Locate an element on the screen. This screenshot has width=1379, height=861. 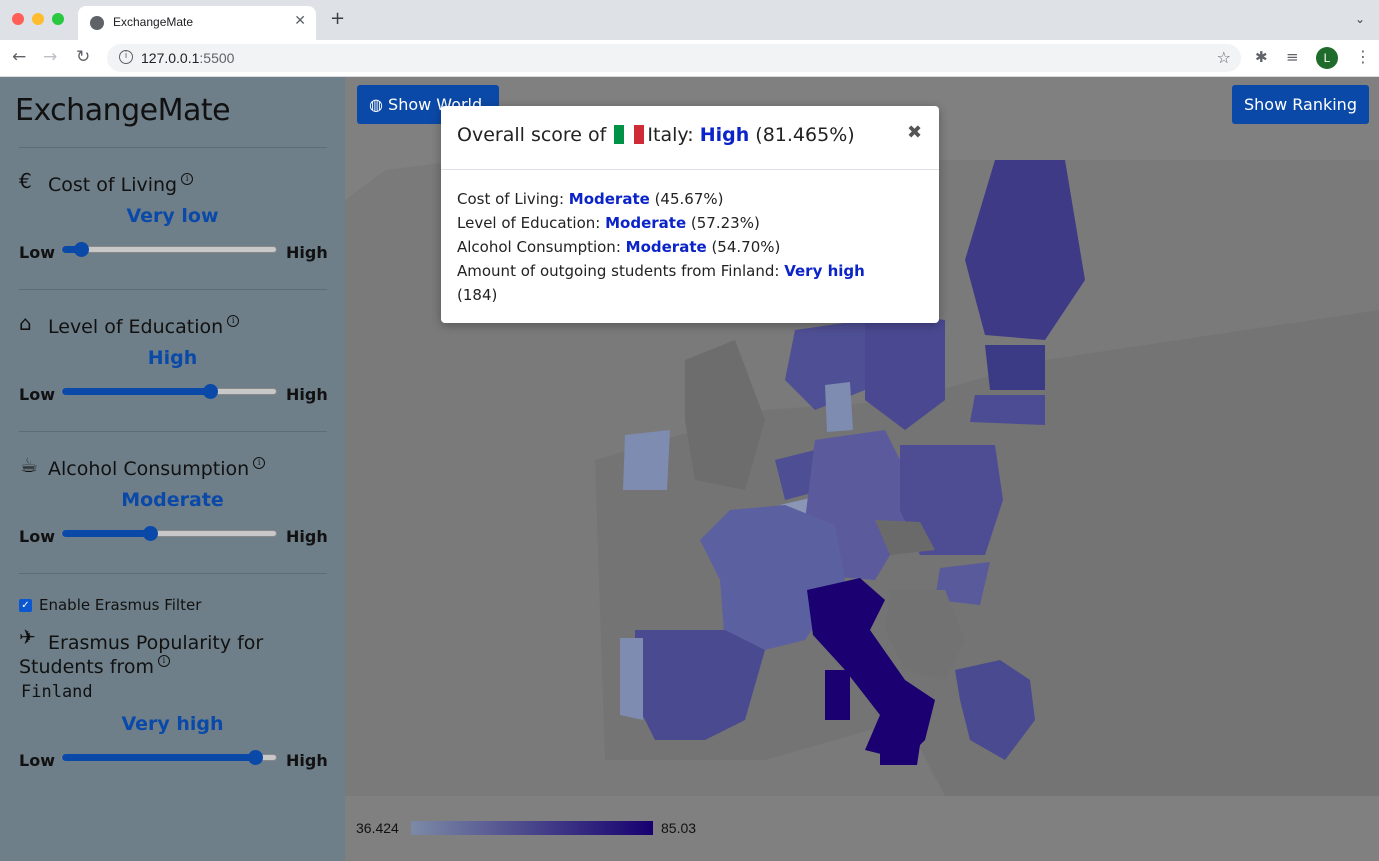
modal-header: Overall score of Italy: High (81.465%) ✖ is located at coordinates (690, 138).